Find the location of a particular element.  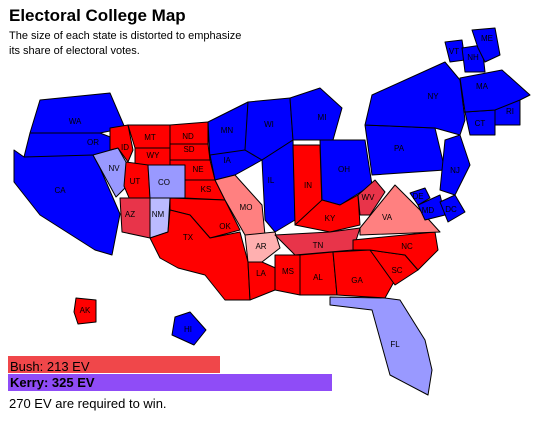

state-label-OR: OR is located at coordinates (93, 142).